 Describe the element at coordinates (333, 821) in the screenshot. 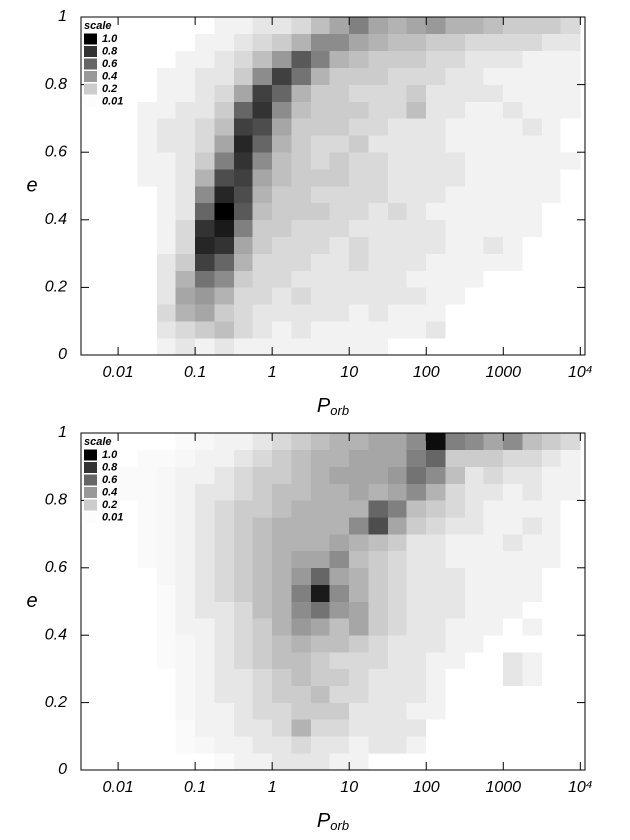

I see `x-axis-label: Porb` at that location.